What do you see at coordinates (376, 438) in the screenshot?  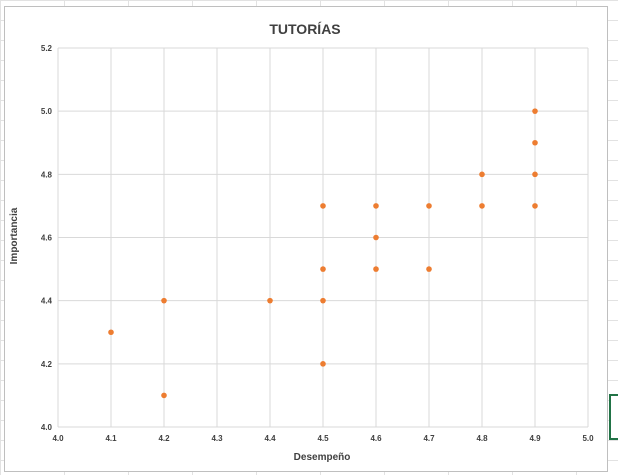 I see `x-tick-label: 4.6` at bounding box center [376, 438].